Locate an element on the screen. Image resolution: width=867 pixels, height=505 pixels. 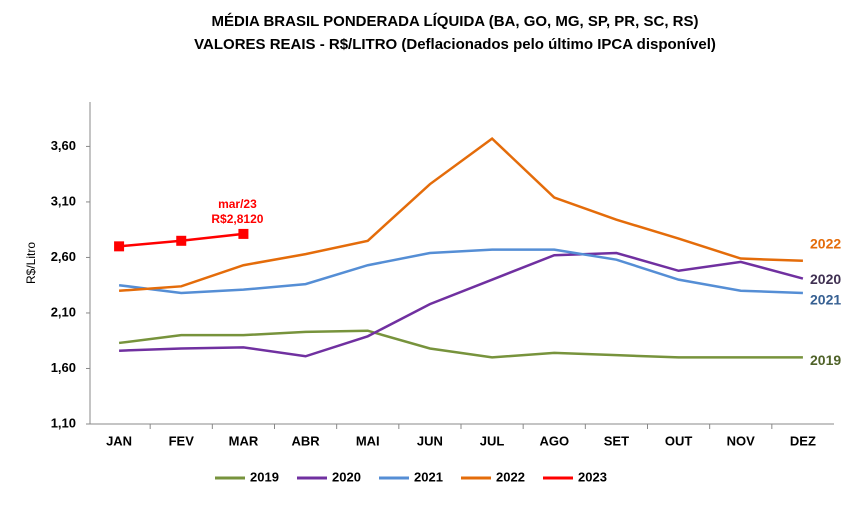
y-axis-label: R$/Litro is located at coordinates (31, 263).